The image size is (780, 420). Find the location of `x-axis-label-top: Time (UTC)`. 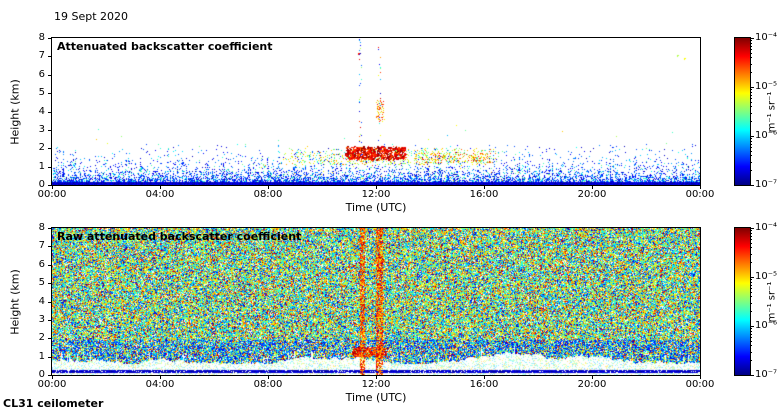

x-axis-label-top: Time (UTC) is located at coordinates (376, 207).